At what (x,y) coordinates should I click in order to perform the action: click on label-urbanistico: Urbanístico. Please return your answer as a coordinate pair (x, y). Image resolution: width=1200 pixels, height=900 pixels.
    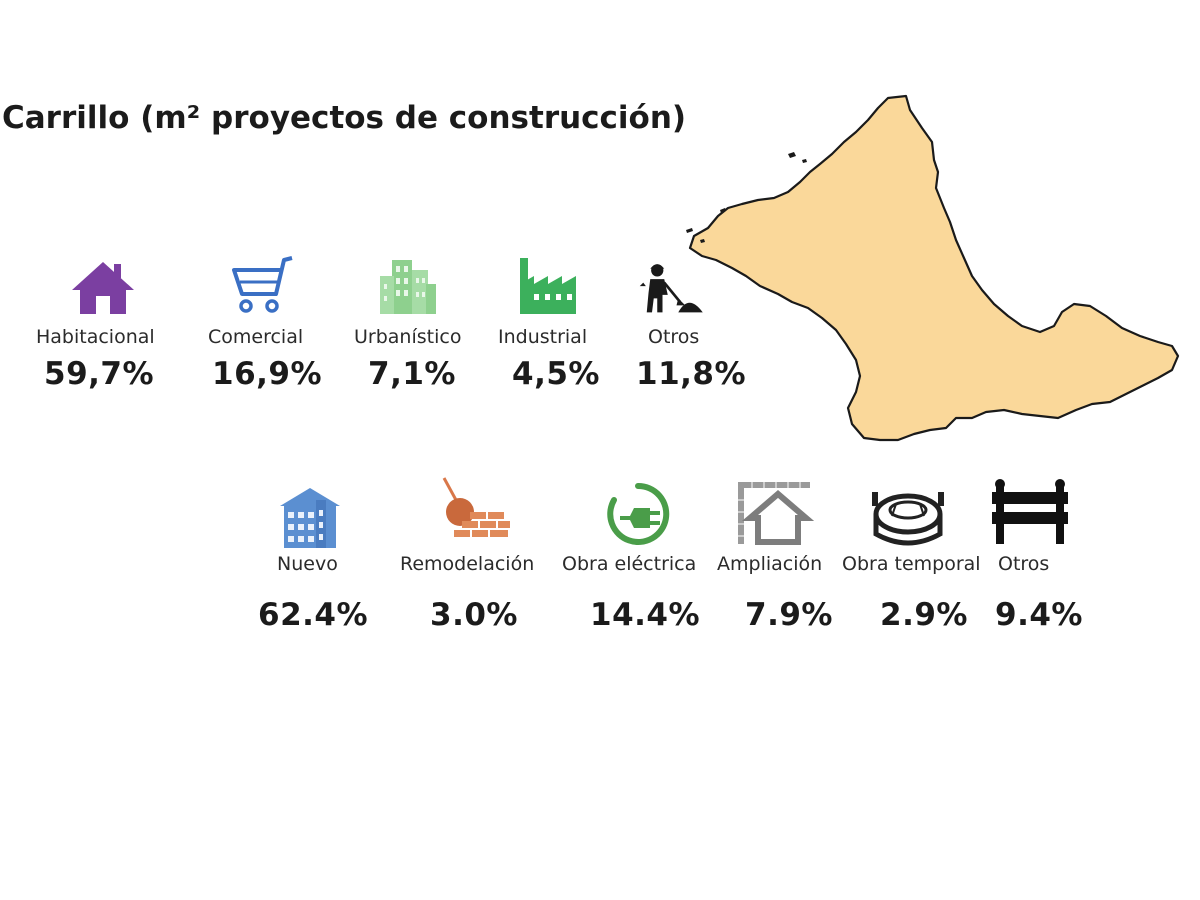
    Looking at the image, I should click on (408, 337).